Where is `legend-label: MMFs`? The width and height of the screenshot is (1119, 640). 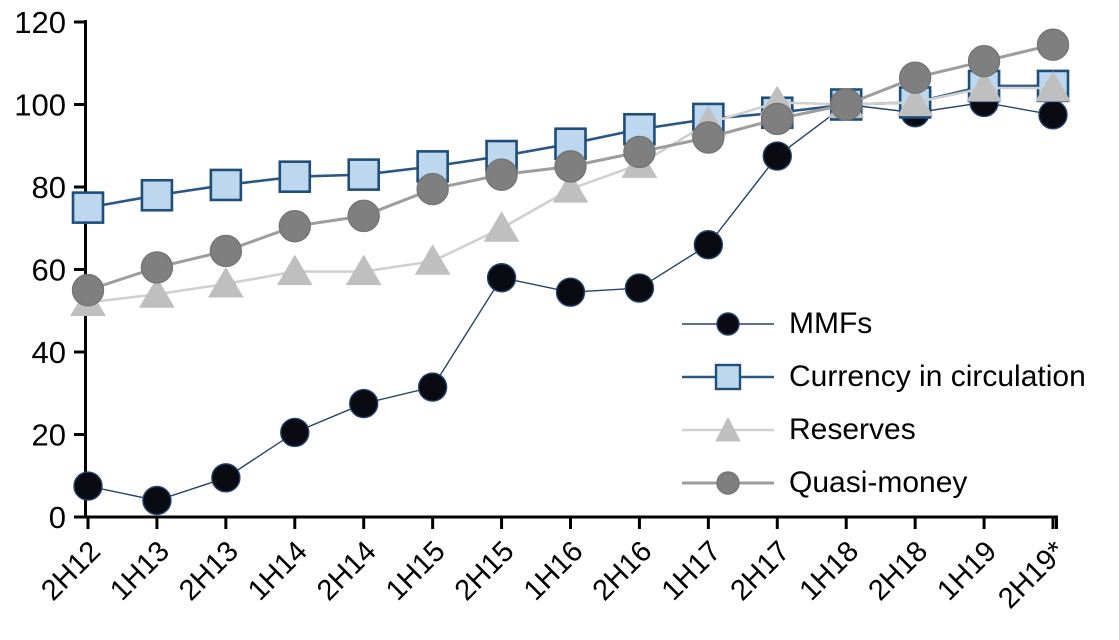 legend-label: MMFs is located at coordinates (831, 323).